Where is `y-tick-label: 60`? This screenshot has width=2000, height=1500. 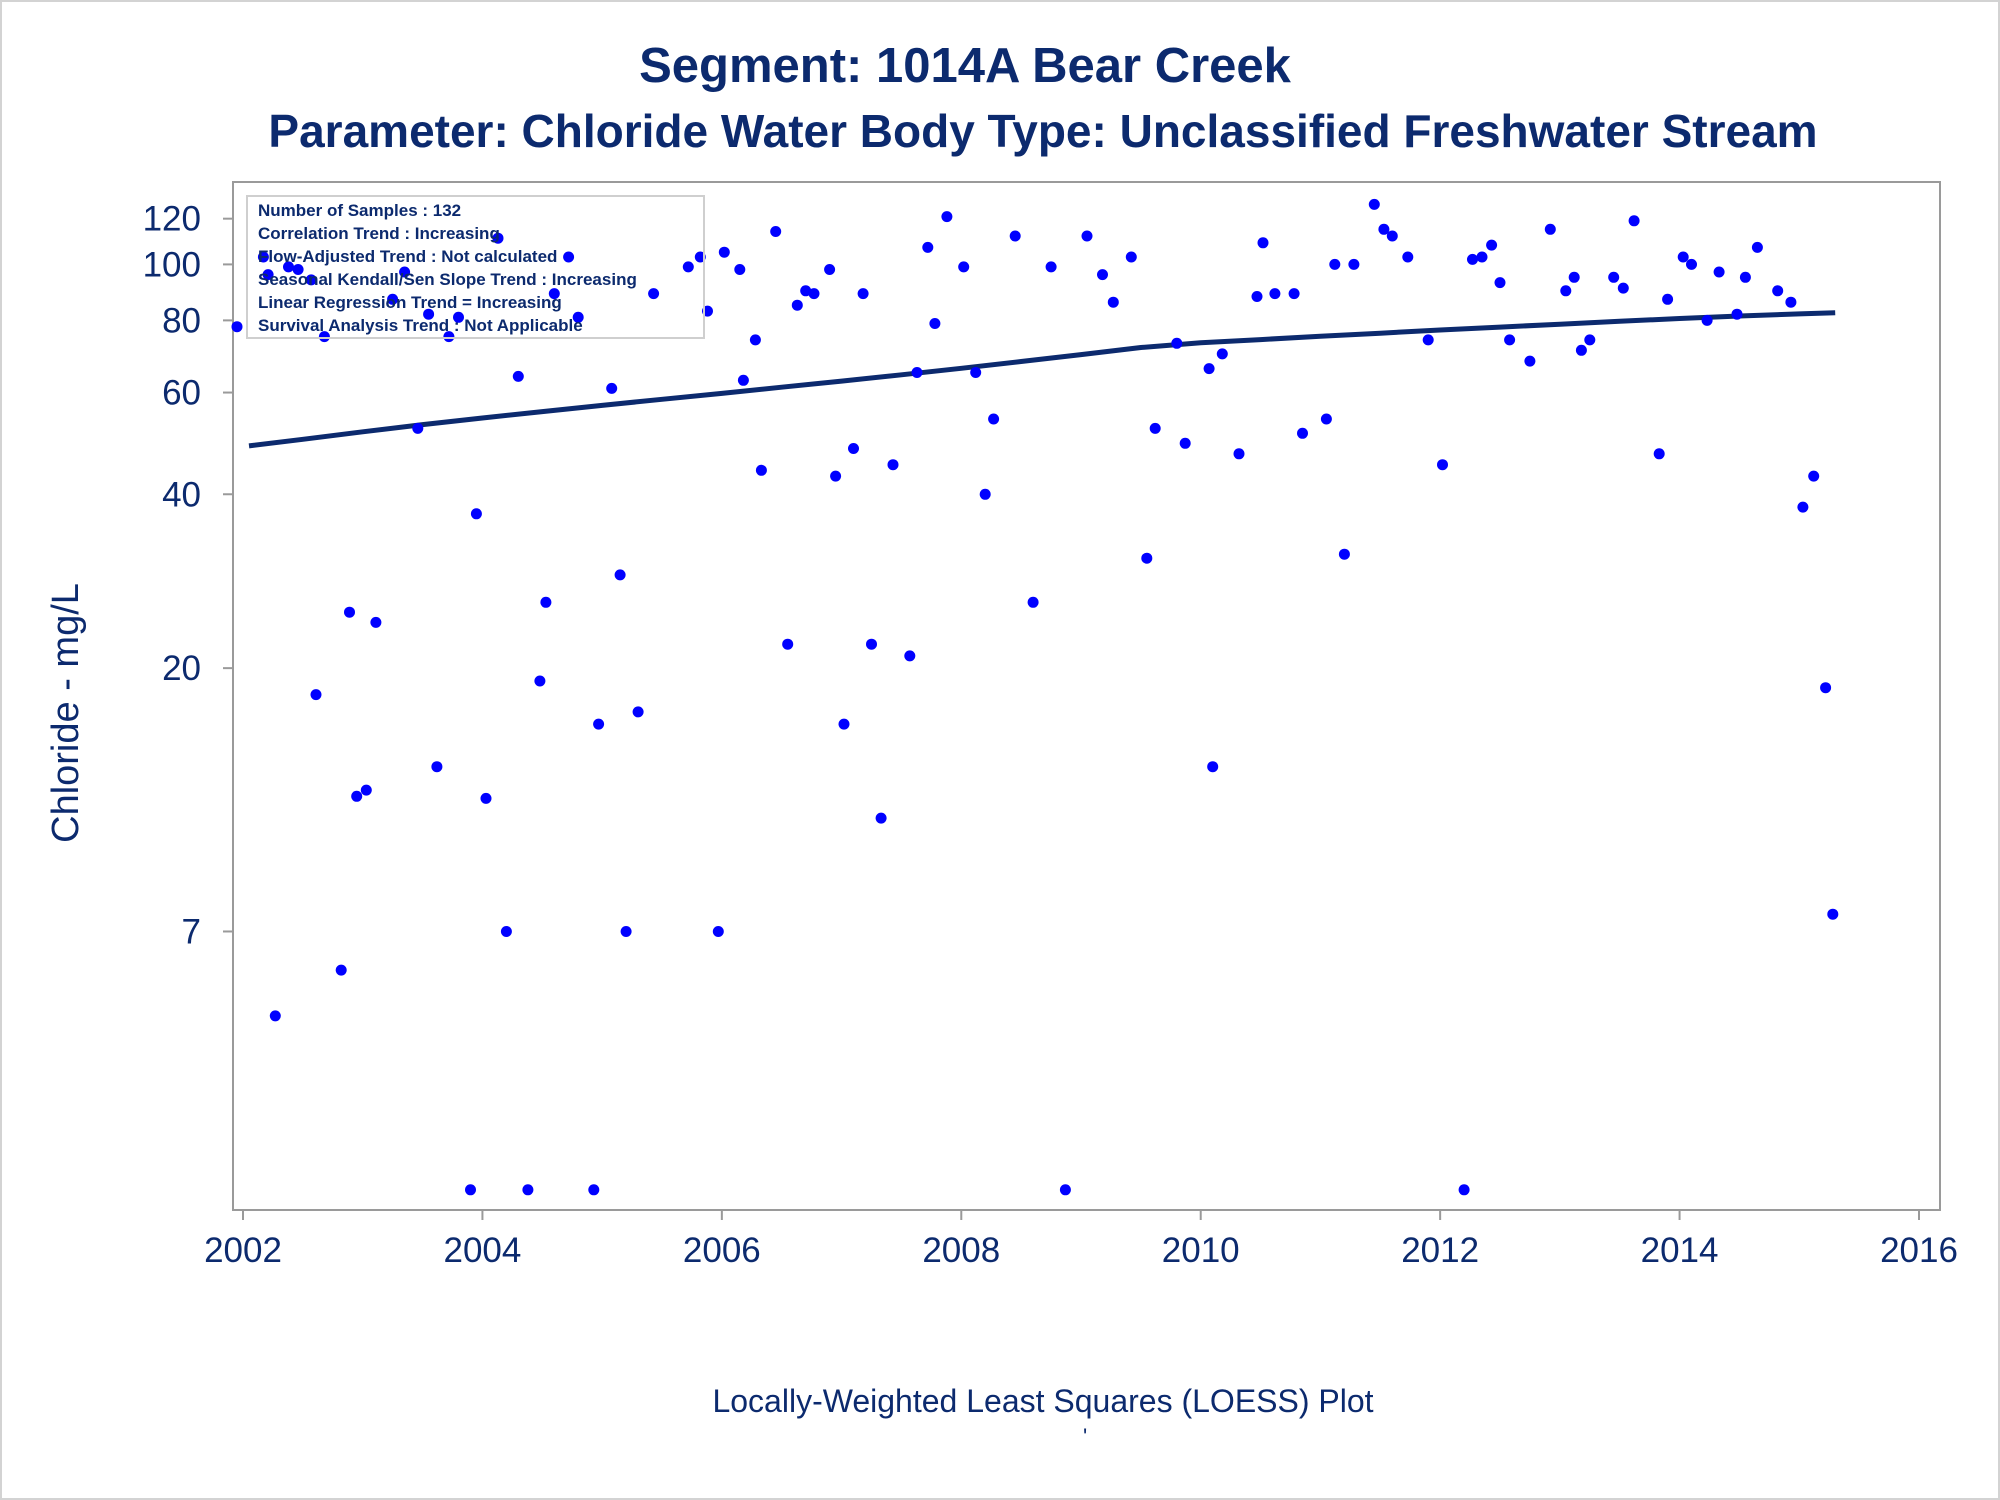
y-tick-label: 60 is located at coordinates (181, 393).